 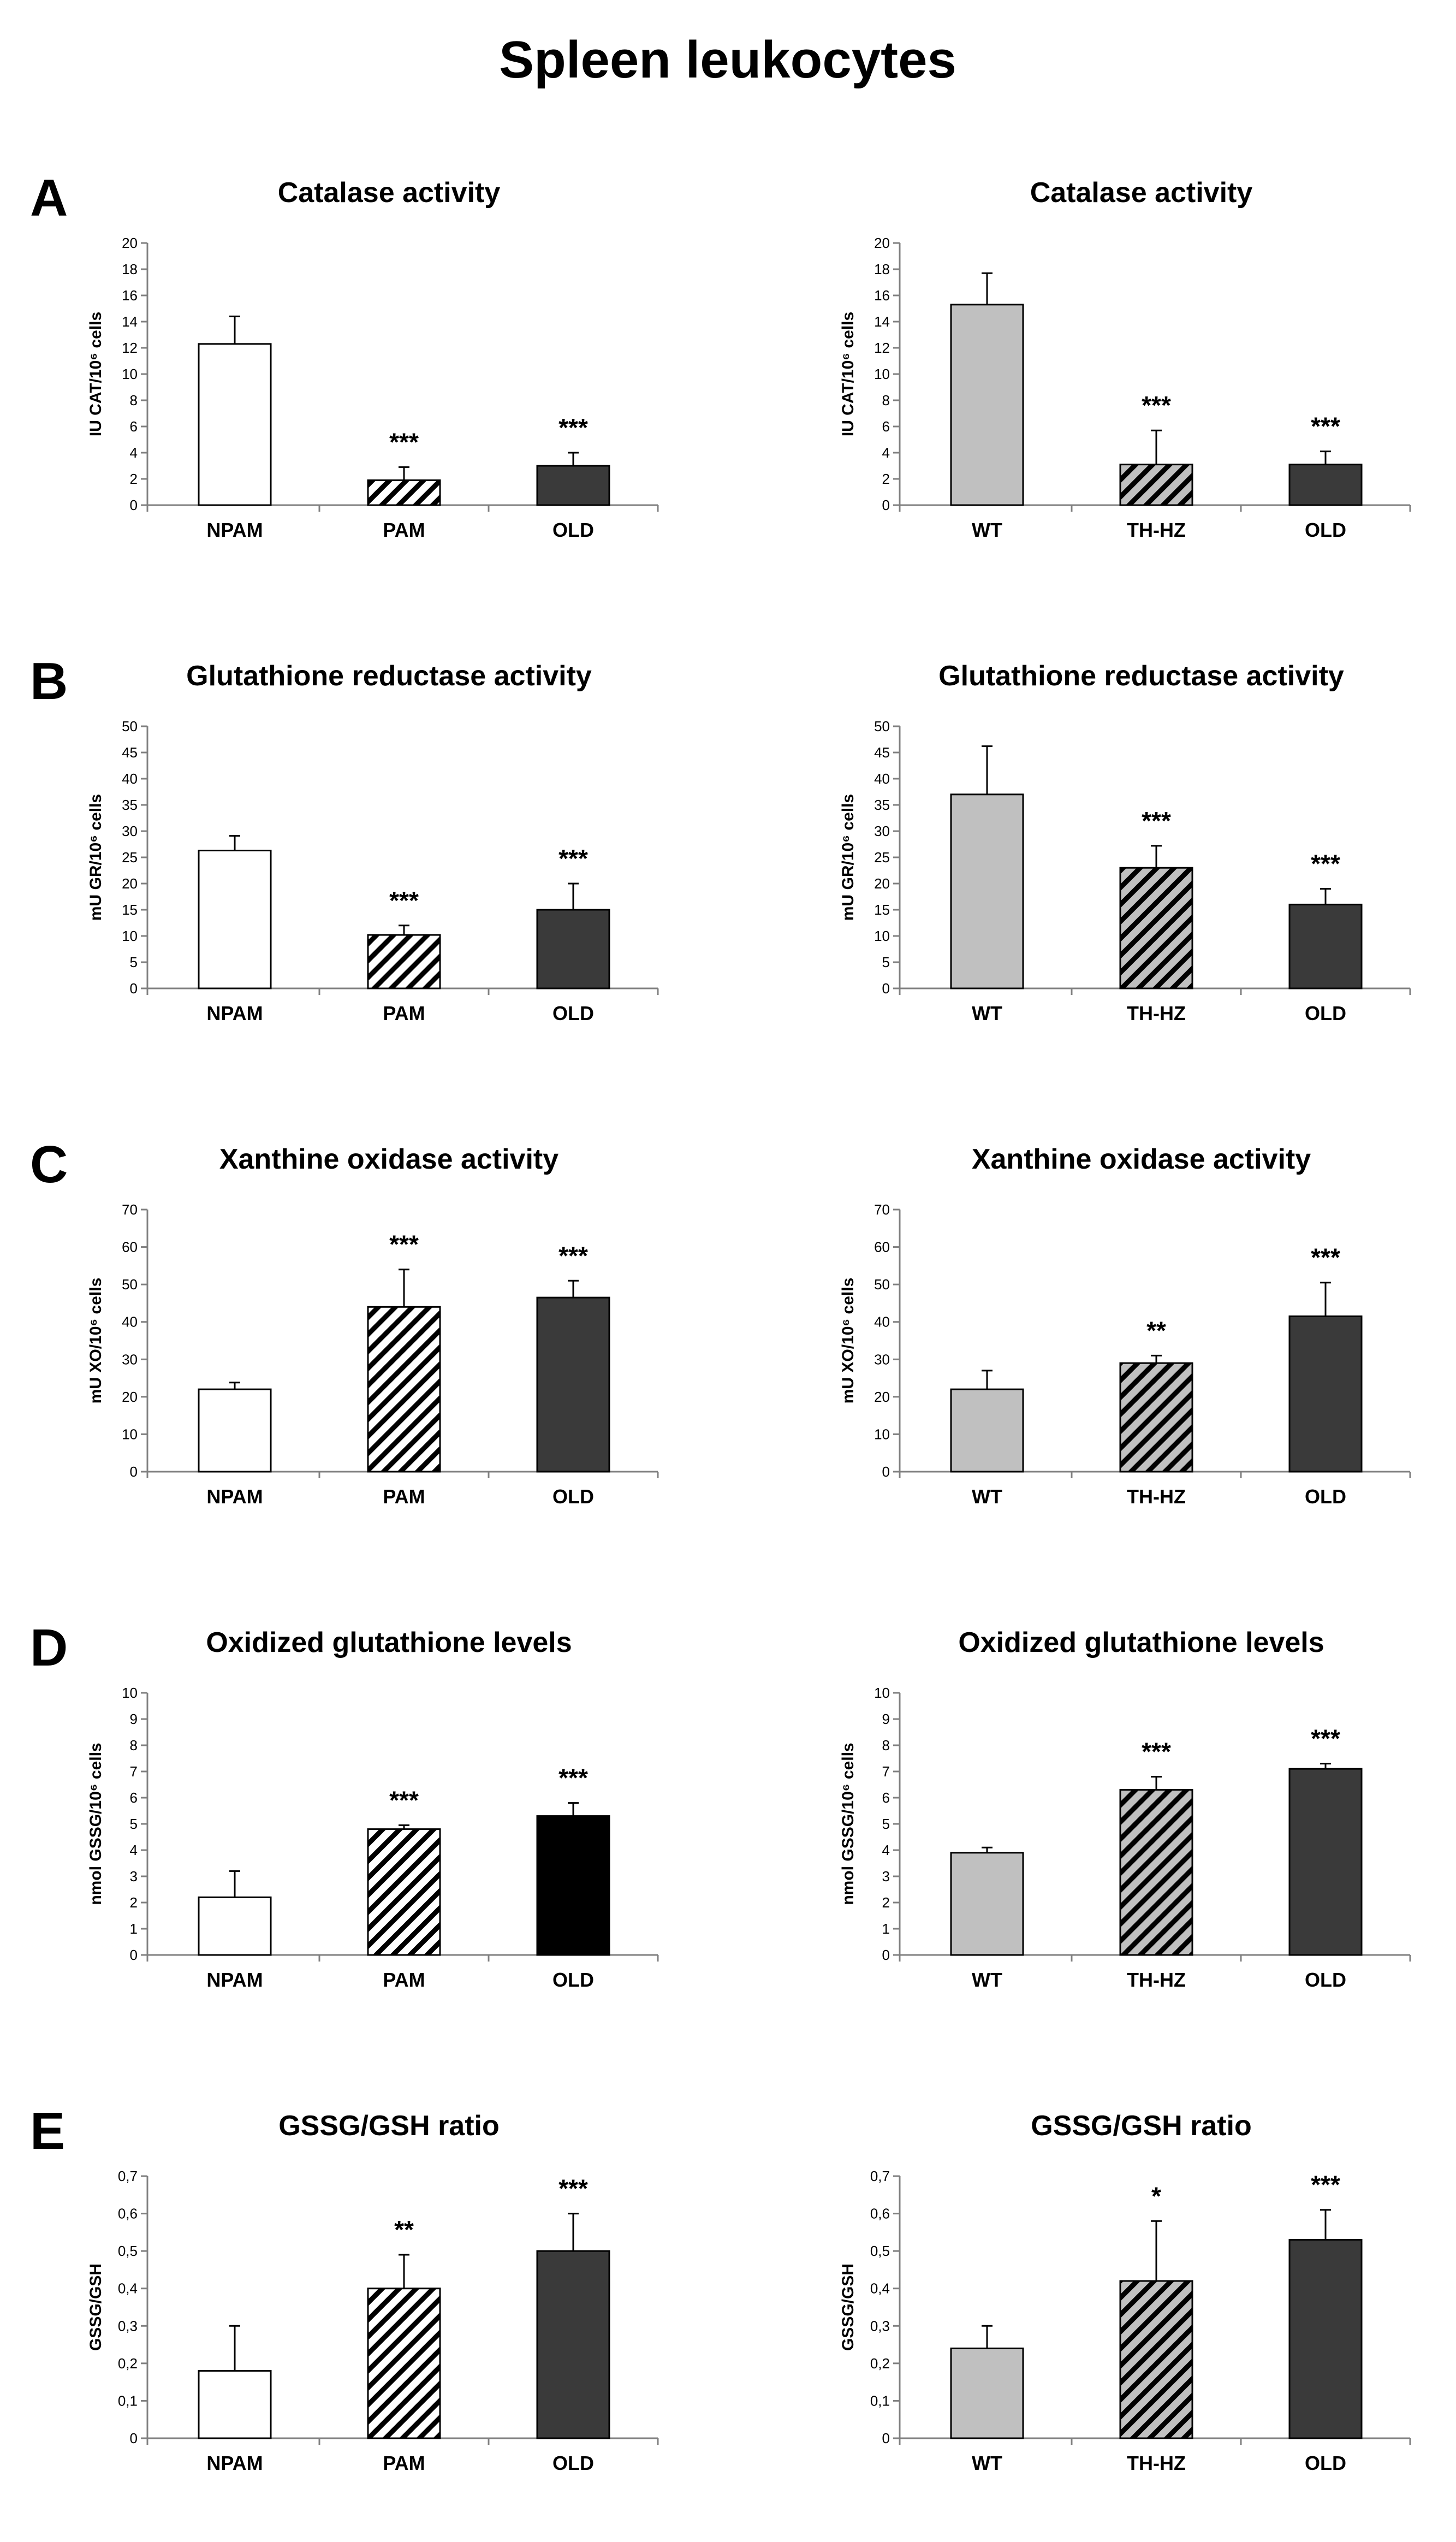 I want to click on y-tick-label: 0,6, so click(x=128, y=2214).